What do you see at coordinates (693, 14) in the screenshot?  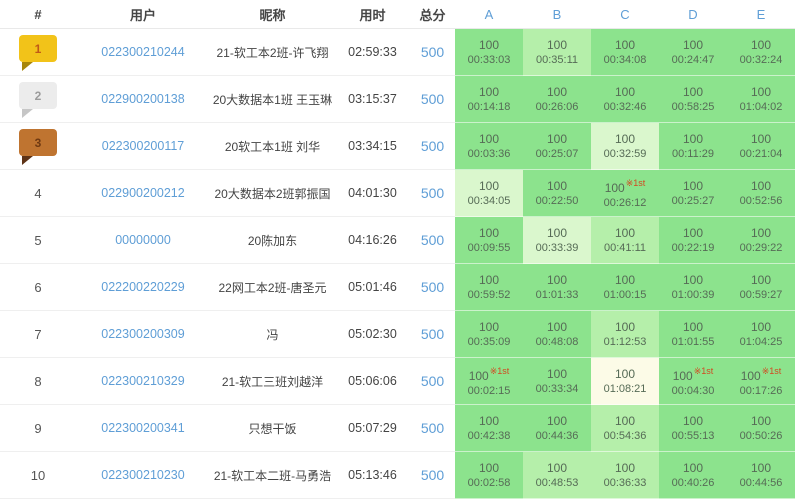 I see `column-header-problem-d: D` at bounding box center [693, 14].